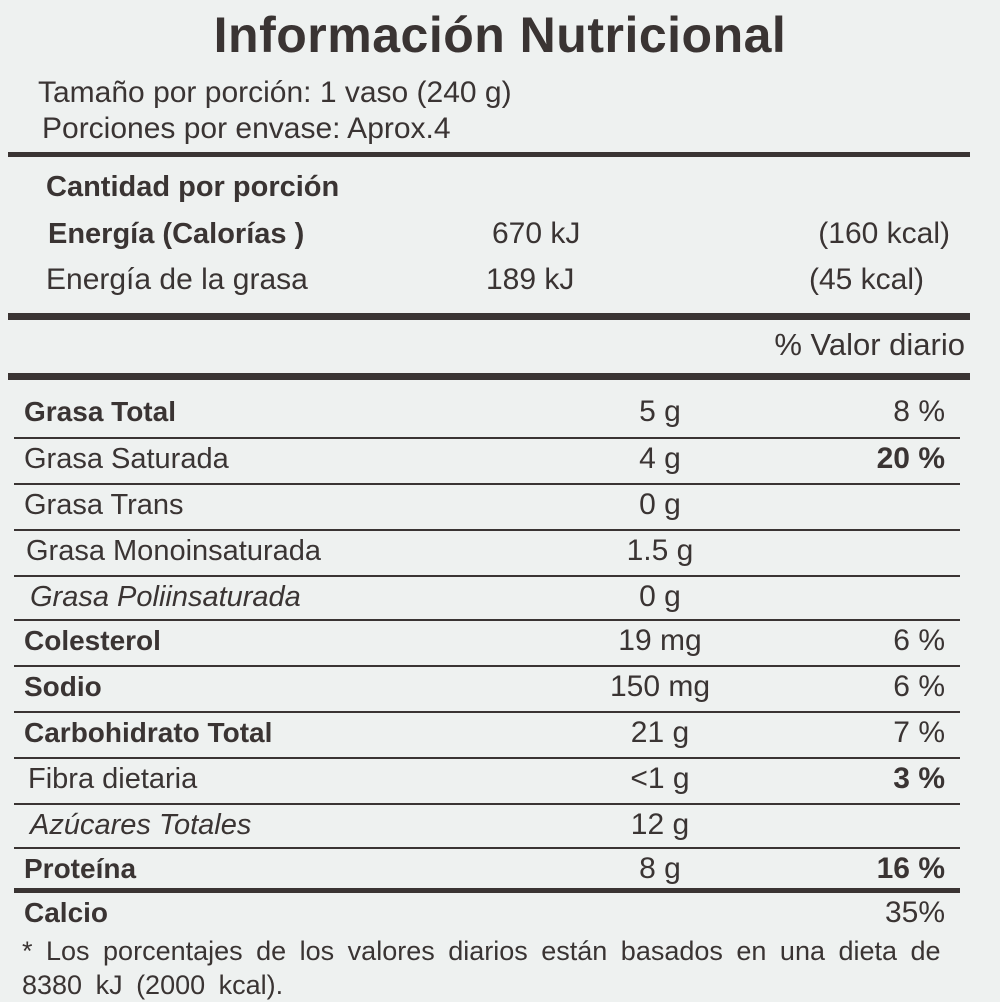 The width and height of the screenshot is (1000, 1002). Describe the element at coordinates (66, 912) in the screenshot. I see `nutrient-name: Calcio` at that location.